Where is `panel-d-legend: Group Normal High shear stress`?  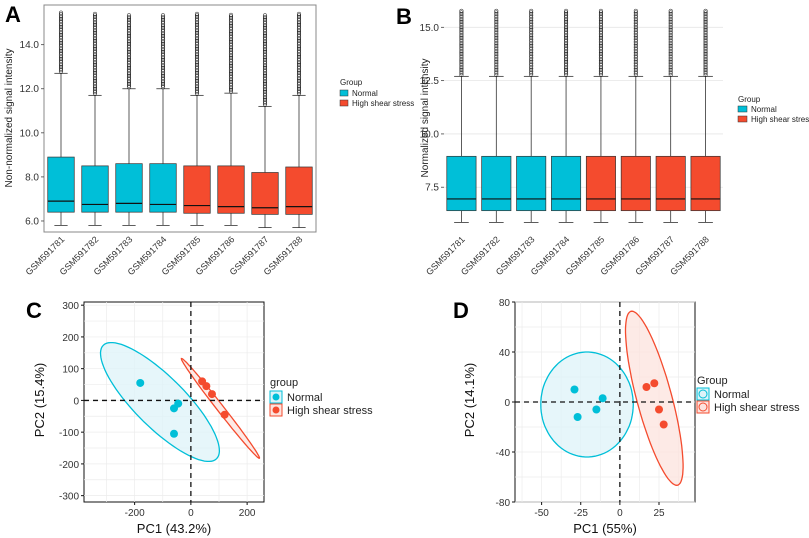 panel-d-legend: Group Normal High shear stress is located at coordinates (748, 394).